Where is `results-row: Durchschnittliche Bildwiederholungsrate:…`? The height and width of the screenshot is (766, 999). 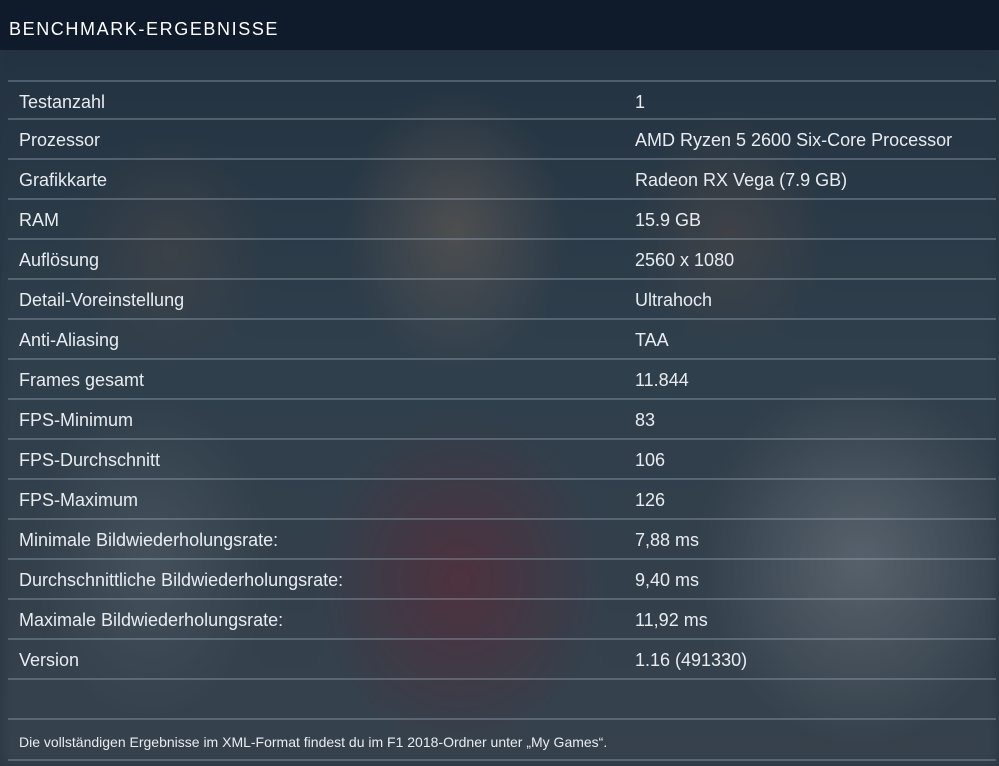
results-row: Durchschnittliche Bildwiederholungsrate:… is located at coordinates (502, 580).